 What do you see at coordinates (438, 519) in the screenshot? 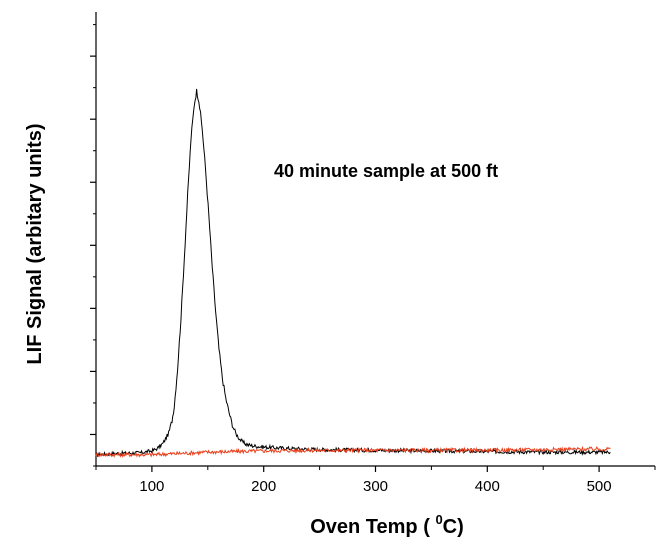
I see `x-axis-title-superscript: 0` at bounding box center [438, 519].